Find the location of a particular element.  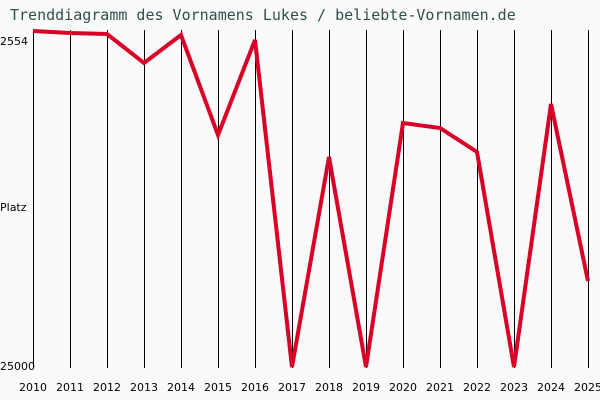

x-tick-label: 2019 is located at coordinates (366, 387).